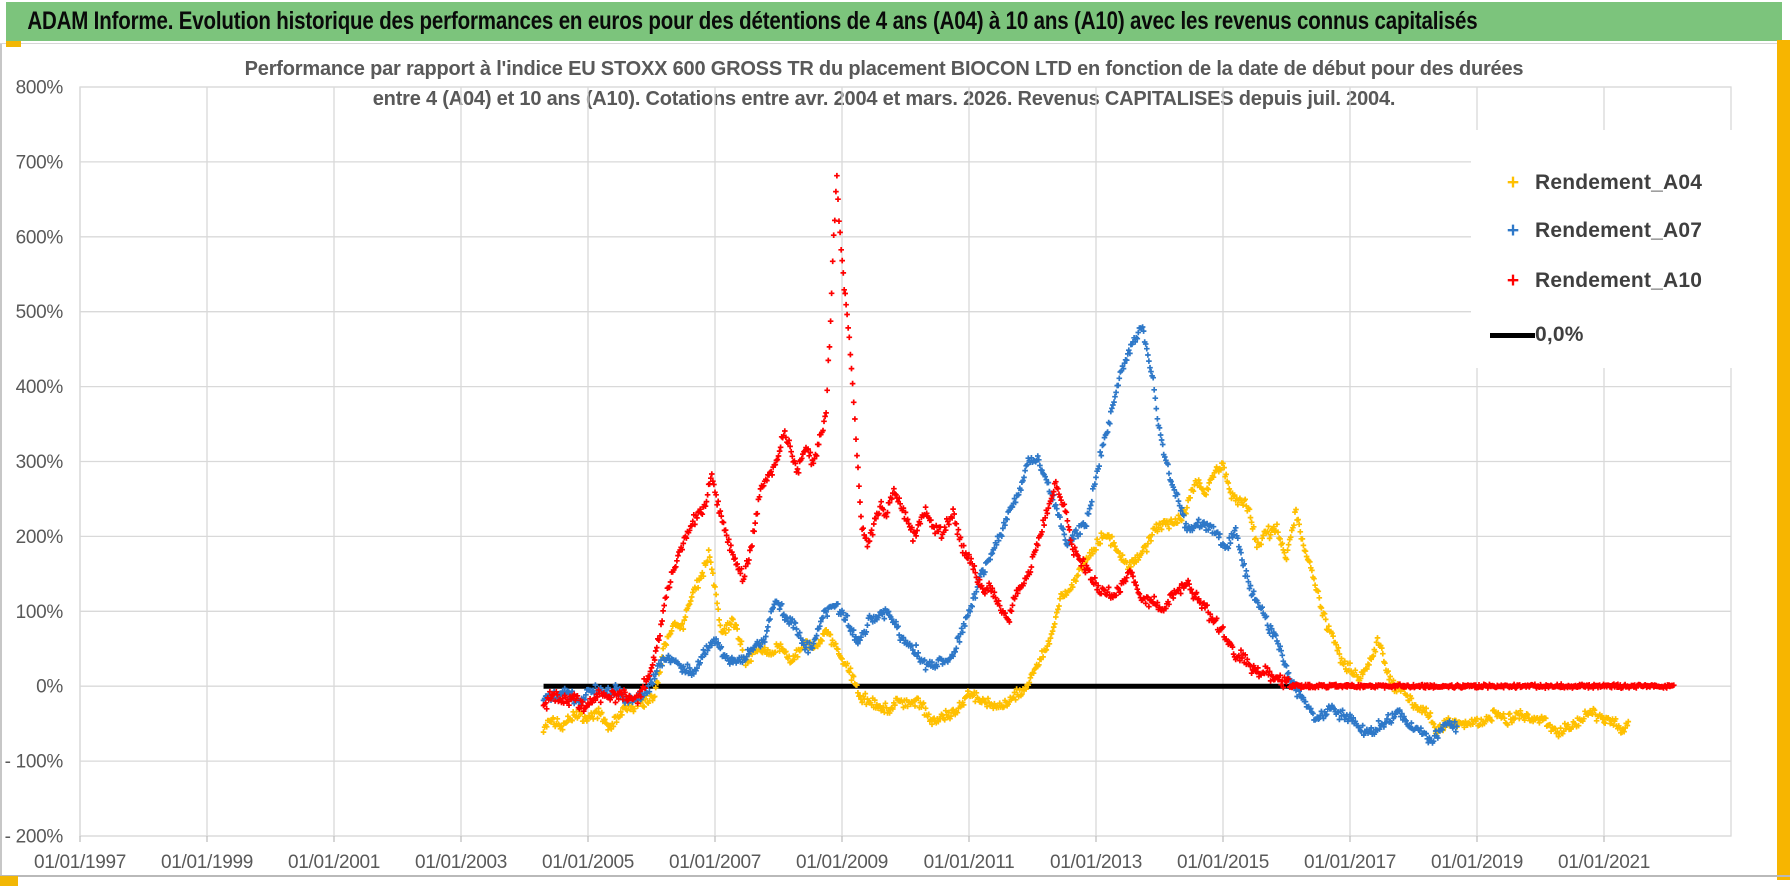  Describe the element at coordinates (1619, 182) in the screenshot. I see `legend-label: Rendement_A04` at that location.